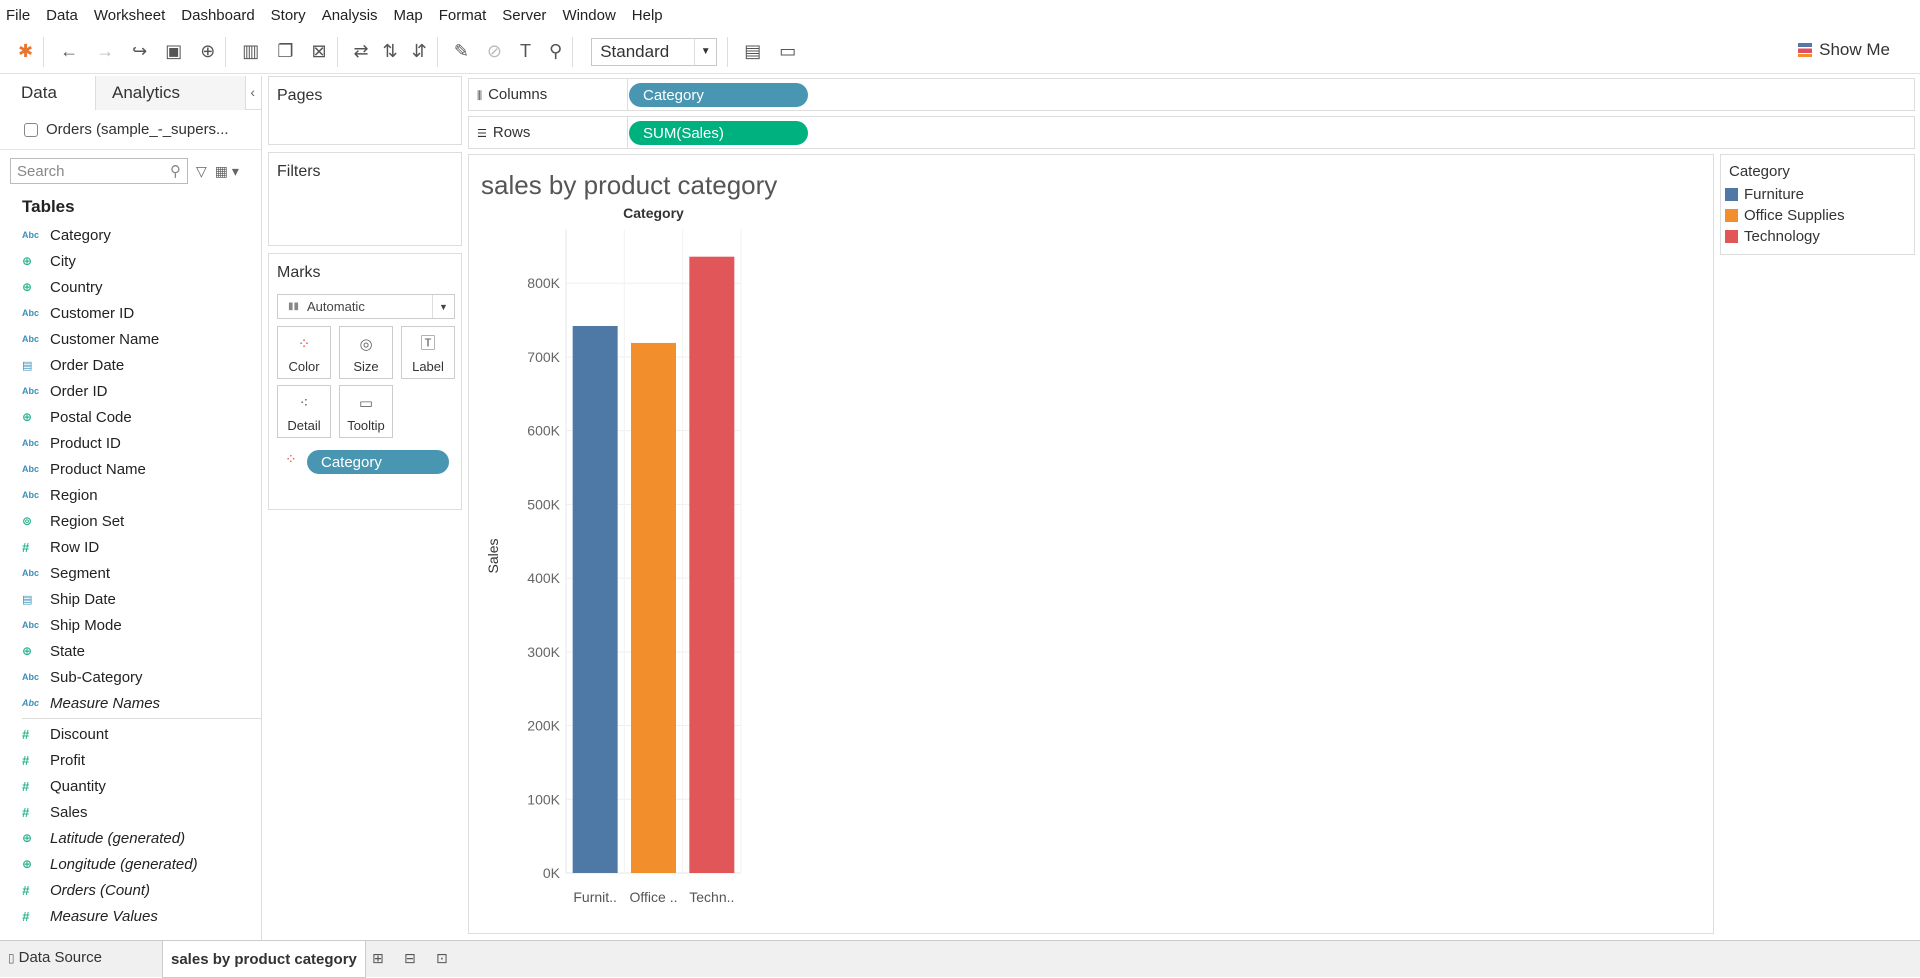  Describe the element at coordinates (130, 235) in the screenshot. I see `field-category: Abc Category` at that location.